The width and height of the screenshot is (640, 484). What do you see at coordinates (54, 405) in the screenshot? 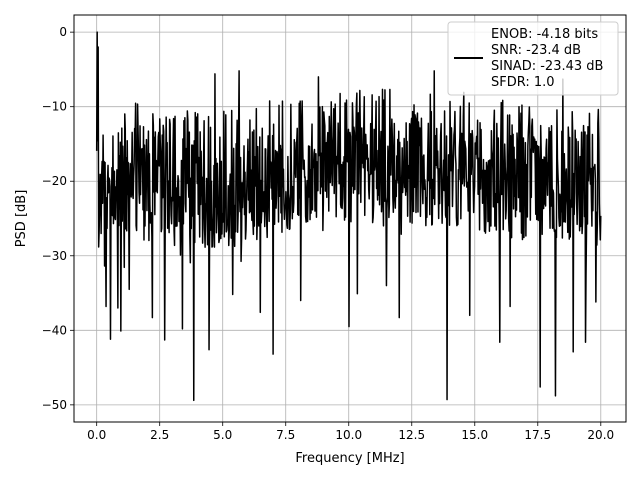
I see `y-tick-label: −50` at bounding box center [54, 405].